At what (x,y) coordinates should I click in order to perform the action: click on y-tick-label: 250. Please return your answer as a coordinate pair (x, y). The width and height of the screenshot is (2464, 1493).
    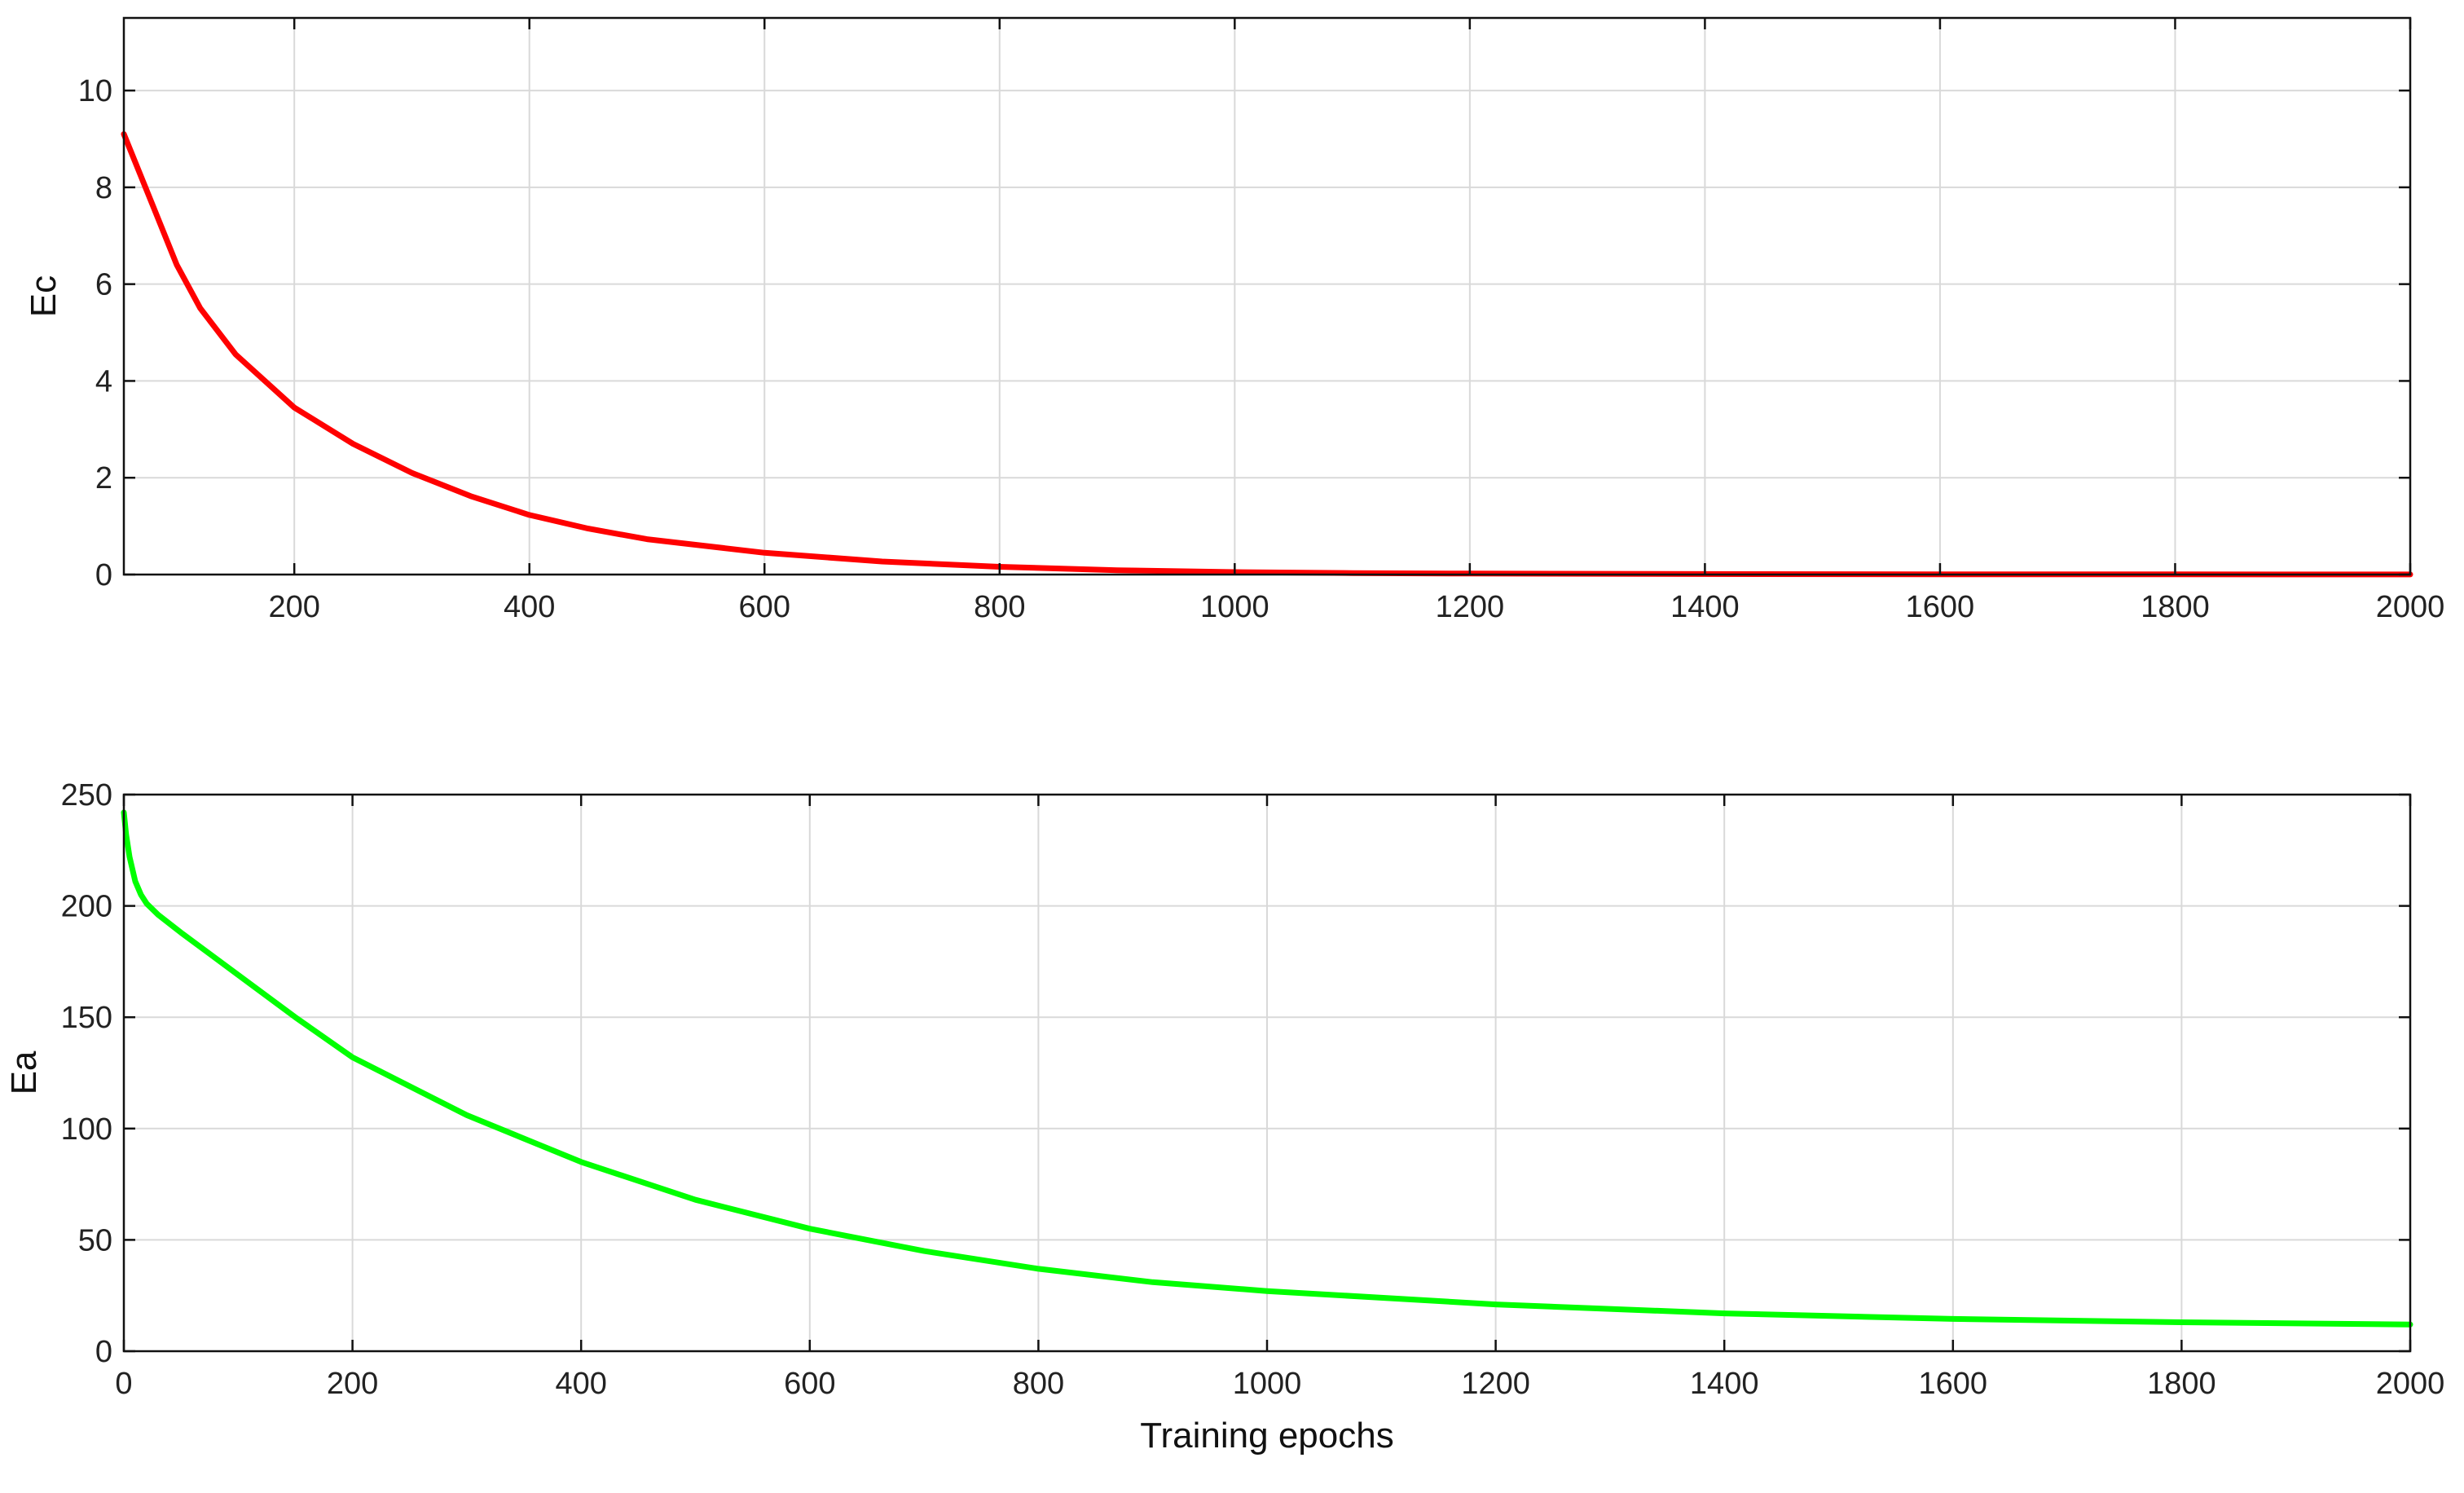
    Looking at the image, I should click on (86, 795).